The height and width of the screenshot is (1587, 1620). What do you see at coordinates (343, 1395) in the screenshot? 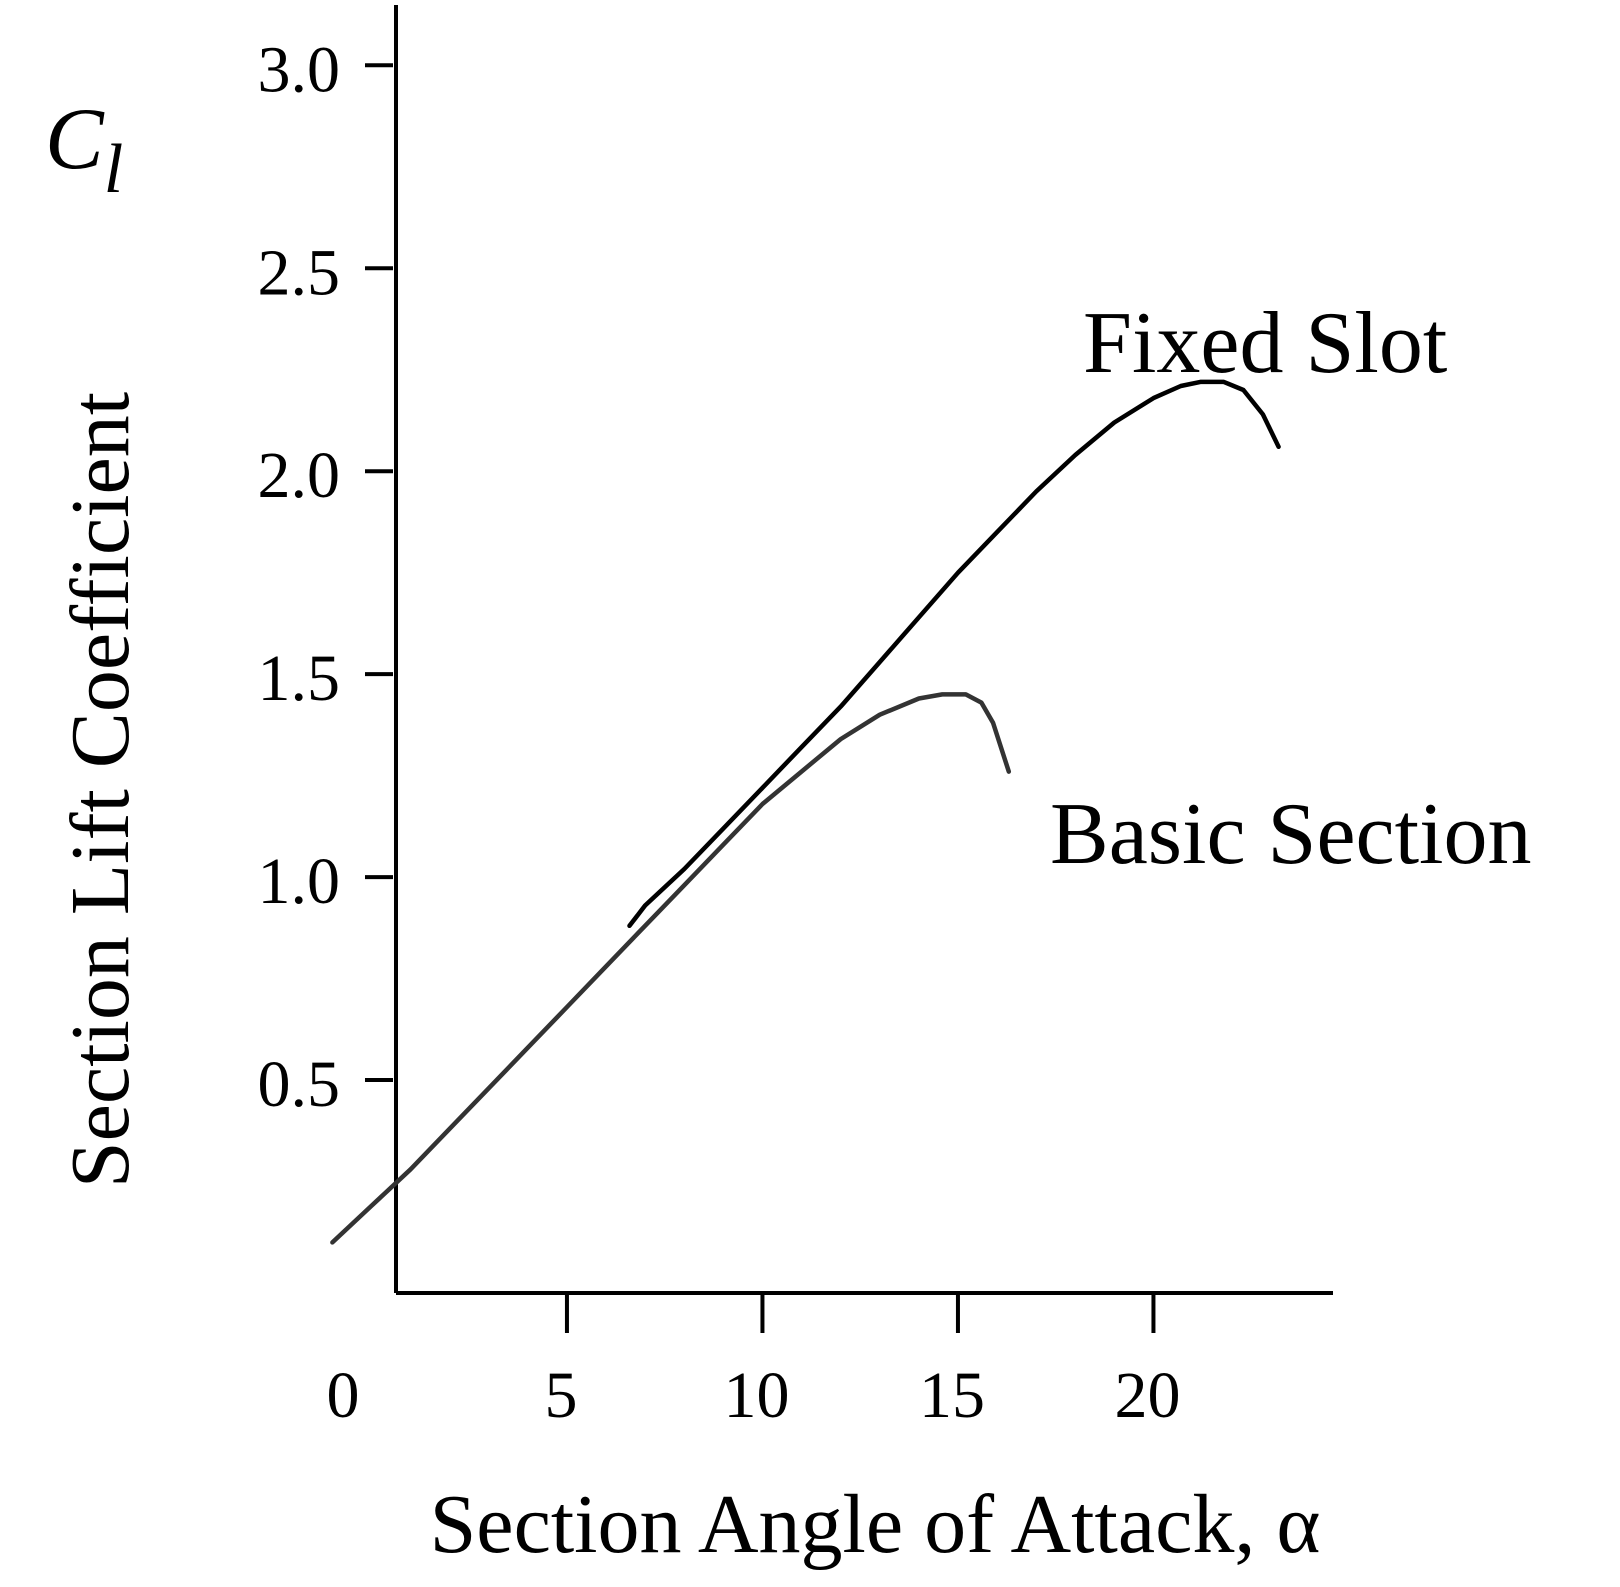
I see `x-tick-label: 0` at bounding box center [343, 1395].